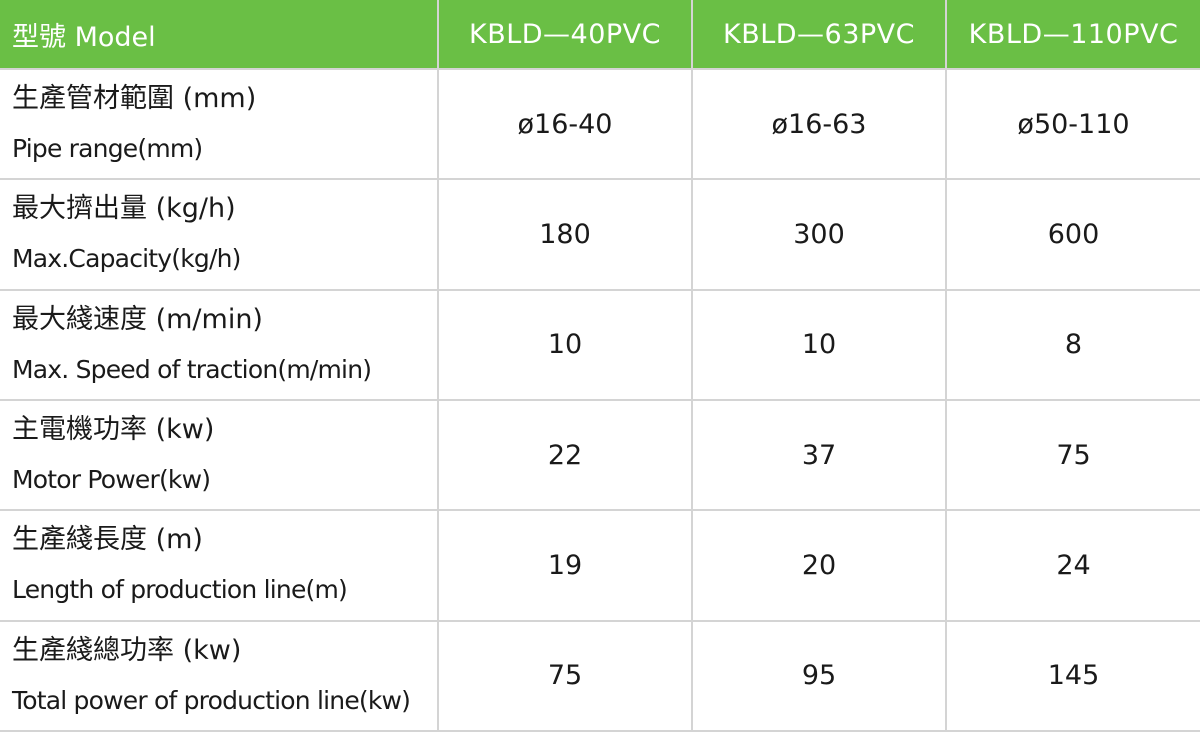 This screenshot has height=732, width=1200. I want to click on row-label-en: Max. Speed of traction(m/min), so click(192, 369).